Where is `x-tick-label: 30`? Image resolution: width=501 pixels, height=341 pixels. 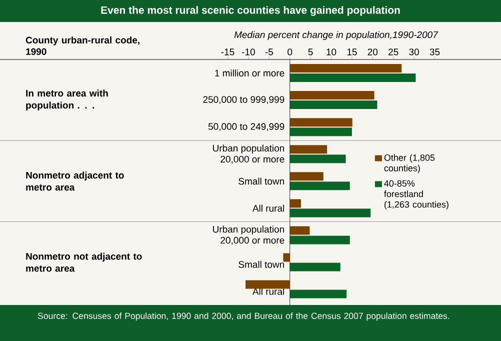 x-tick-label: 30 is located at coordinates (414, 52).